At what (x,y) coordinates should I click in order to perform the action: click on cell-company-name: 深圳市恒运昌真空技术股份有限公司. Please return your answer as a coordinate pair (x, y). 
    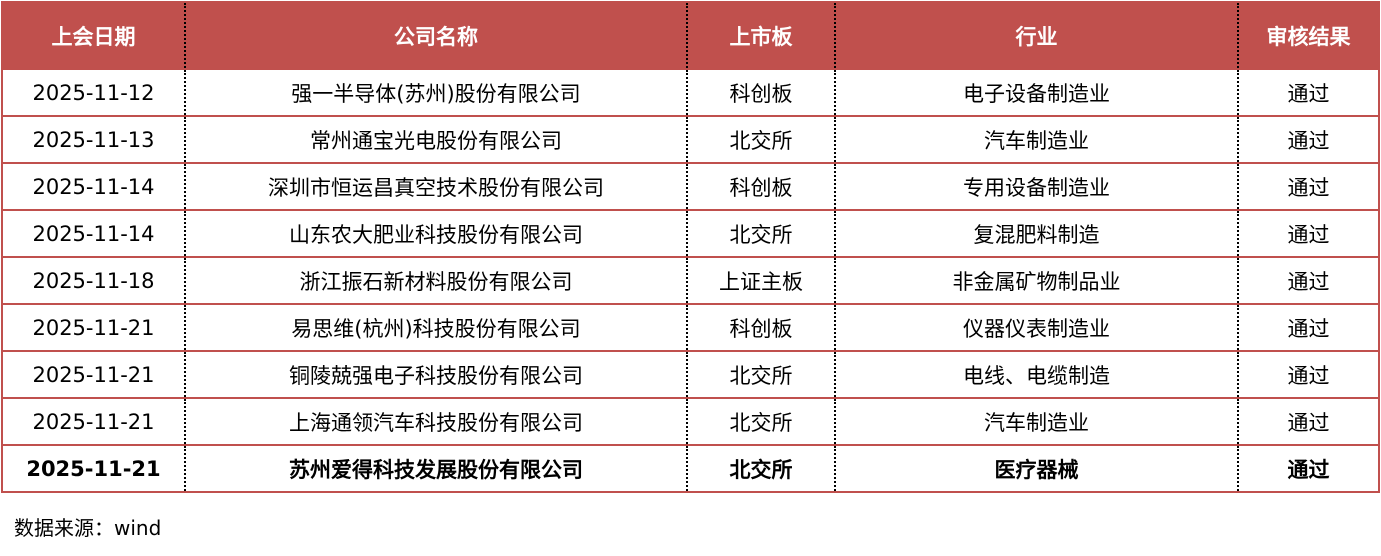
    Looking at the image, I should click on (435, 186).